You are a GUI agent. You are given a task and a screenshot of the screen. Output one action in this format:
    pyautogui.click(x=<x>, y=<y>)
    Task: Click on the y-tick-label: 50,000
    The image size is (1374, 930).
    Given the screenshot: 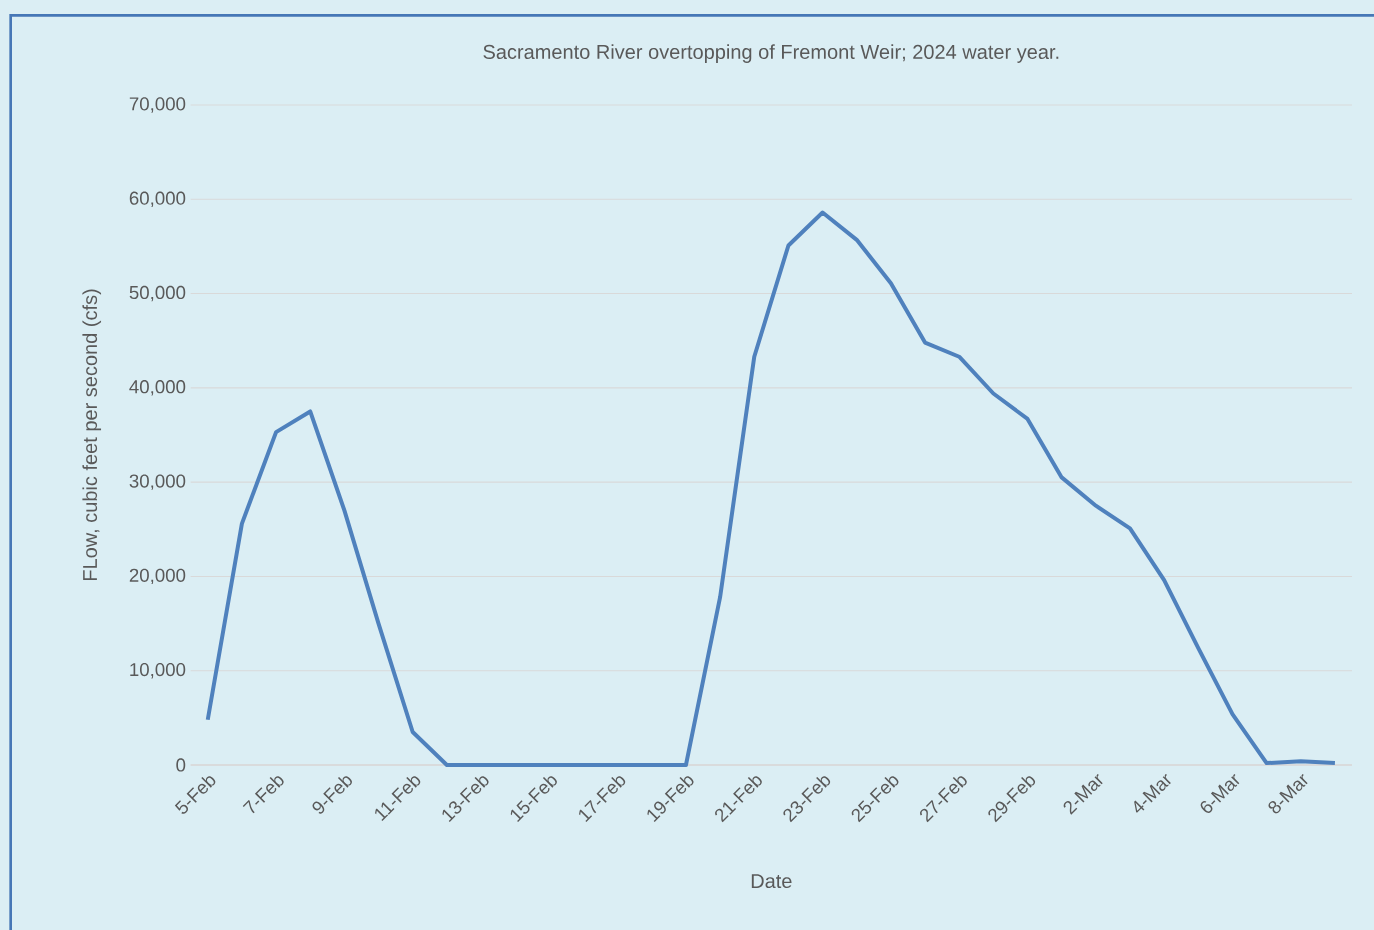 What is the action you would take?
    pyautogui.click(x=157, y=293)
    